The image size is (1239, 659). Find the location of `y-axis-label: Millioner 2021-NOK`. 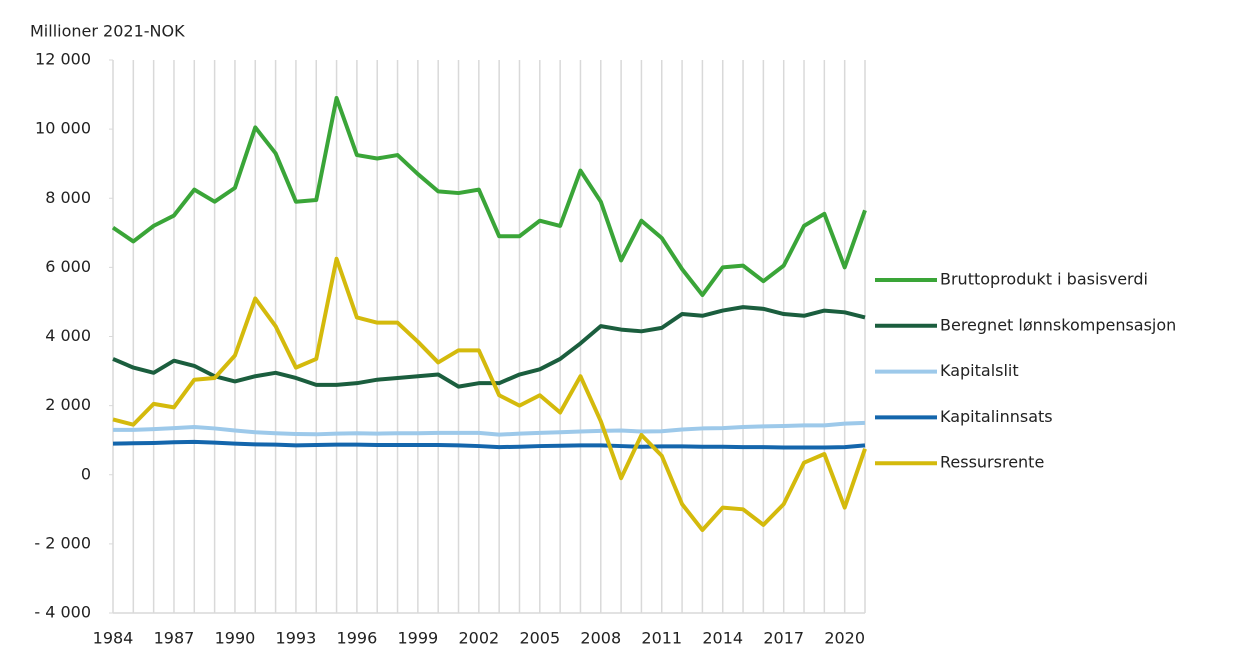

y-axis-label: Millioner 2021-NOK is located at coordinates (107, 31).